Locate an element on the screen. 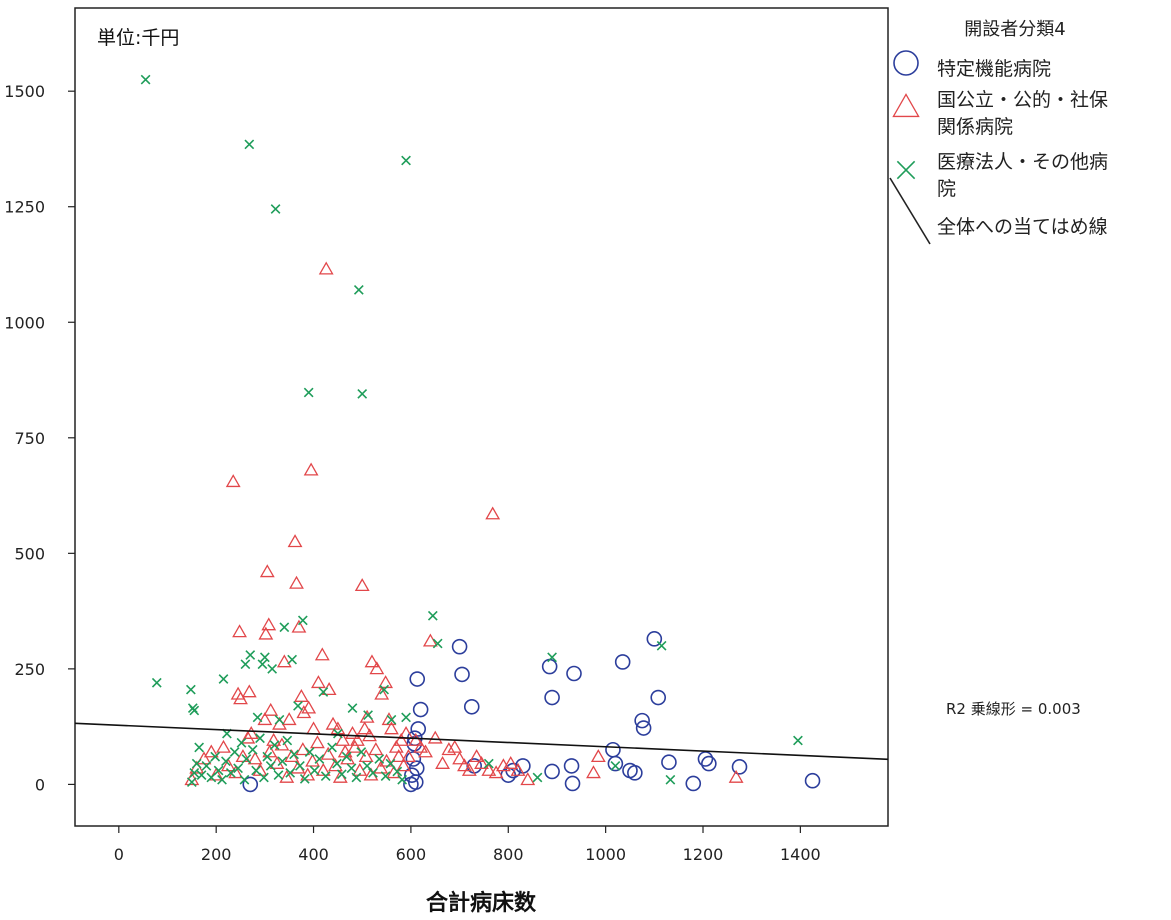  legend-marker-triangle is located at coordinates (906, 105).